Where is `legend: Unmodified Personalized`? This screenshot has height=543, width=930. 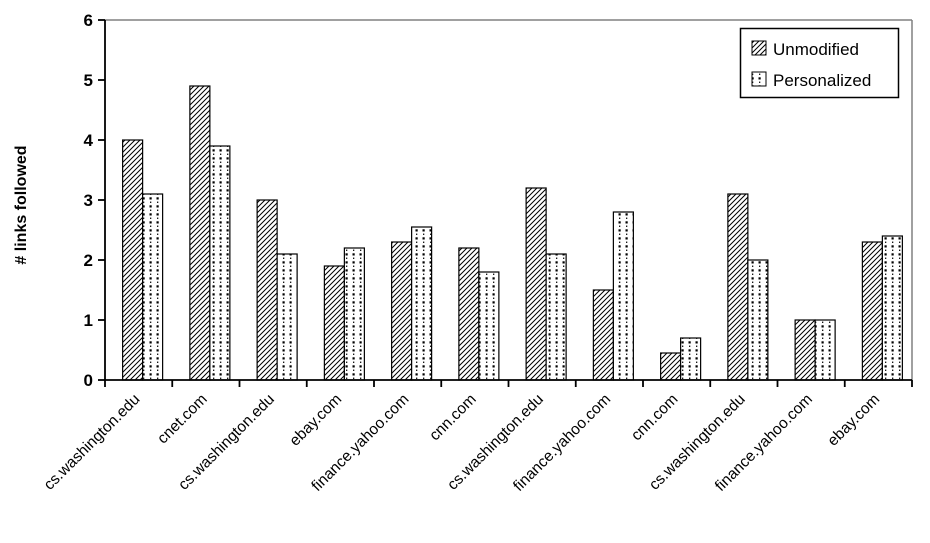 legend: Unmodified Personalized is located at coordinates (819, 63).